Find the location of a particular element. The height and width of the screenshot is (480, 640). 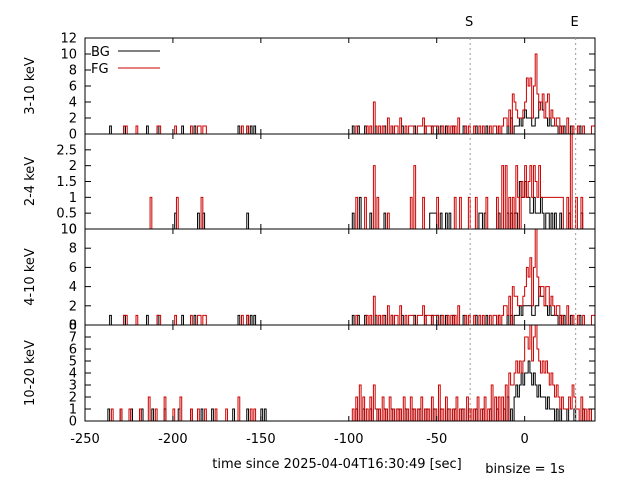

y-axis-label: 2-4 keV is located at coordinates (30, 181).